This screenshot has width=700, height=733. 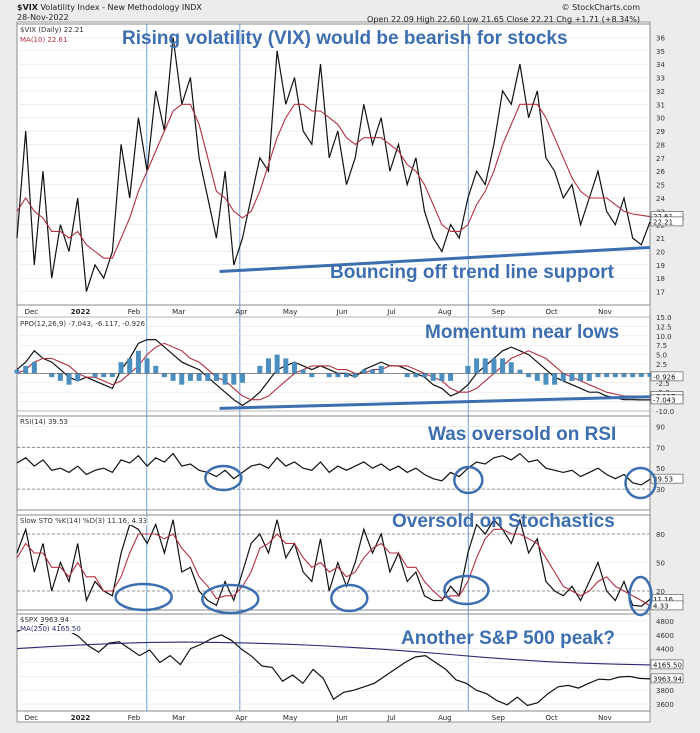 What do you see at coordinates (660, 79) in the screenshot?
I see `vix-y-tick: 33` at bounding box center [660, 79].